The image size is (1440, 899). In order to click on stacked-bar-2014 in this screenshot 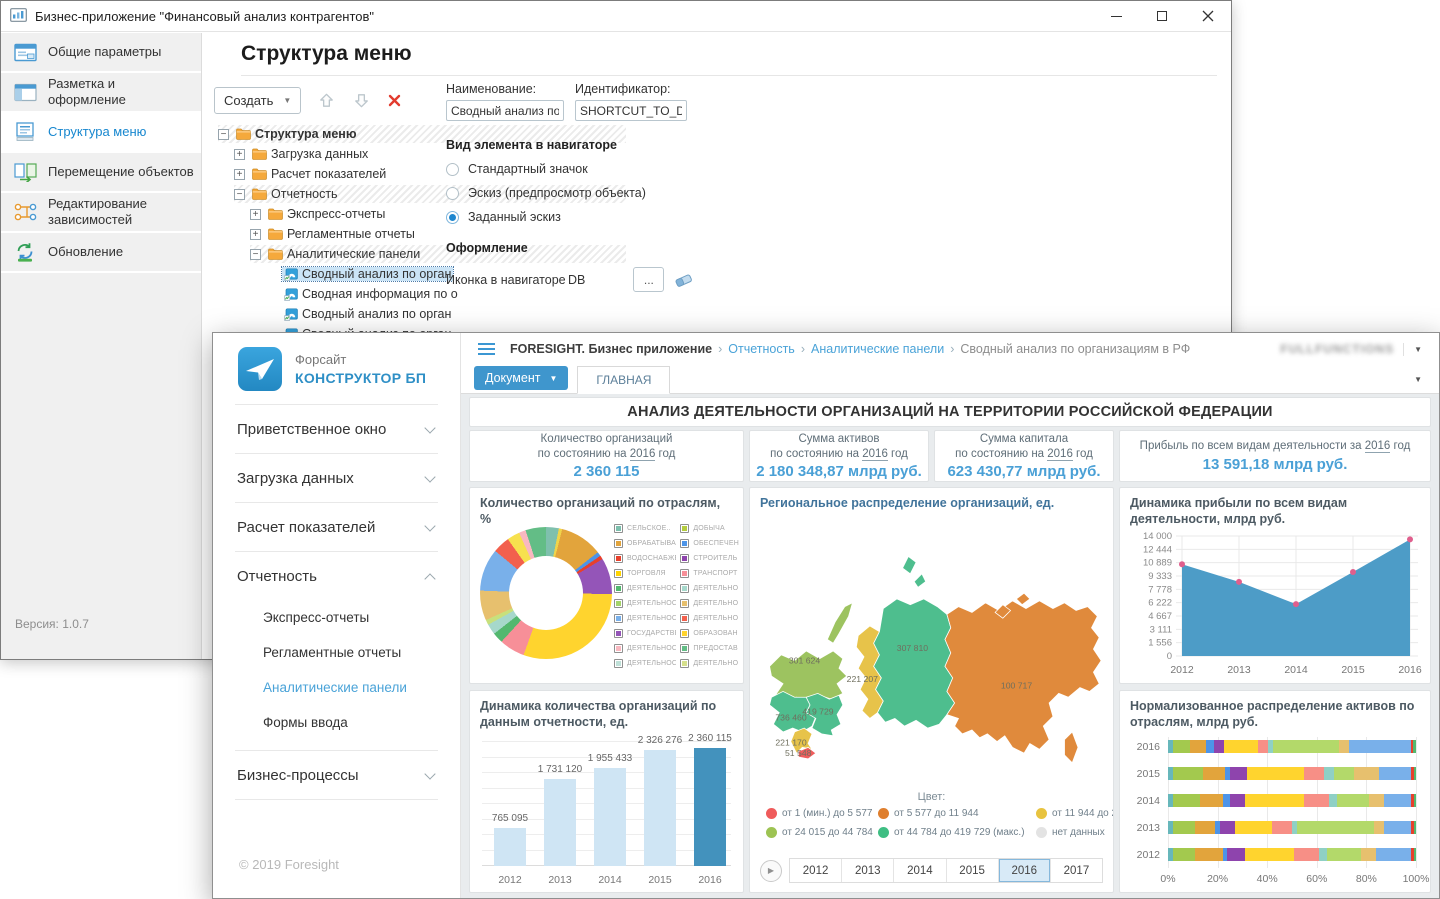, I will do `click(1292, 800)`.